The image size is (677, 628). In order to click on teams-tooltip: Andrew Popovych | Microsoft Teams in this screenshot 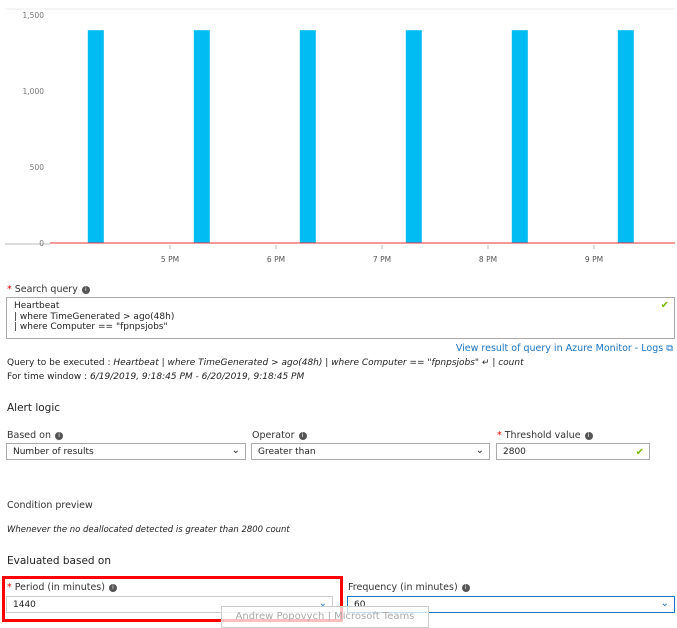, I will do `click(325, 617)`.